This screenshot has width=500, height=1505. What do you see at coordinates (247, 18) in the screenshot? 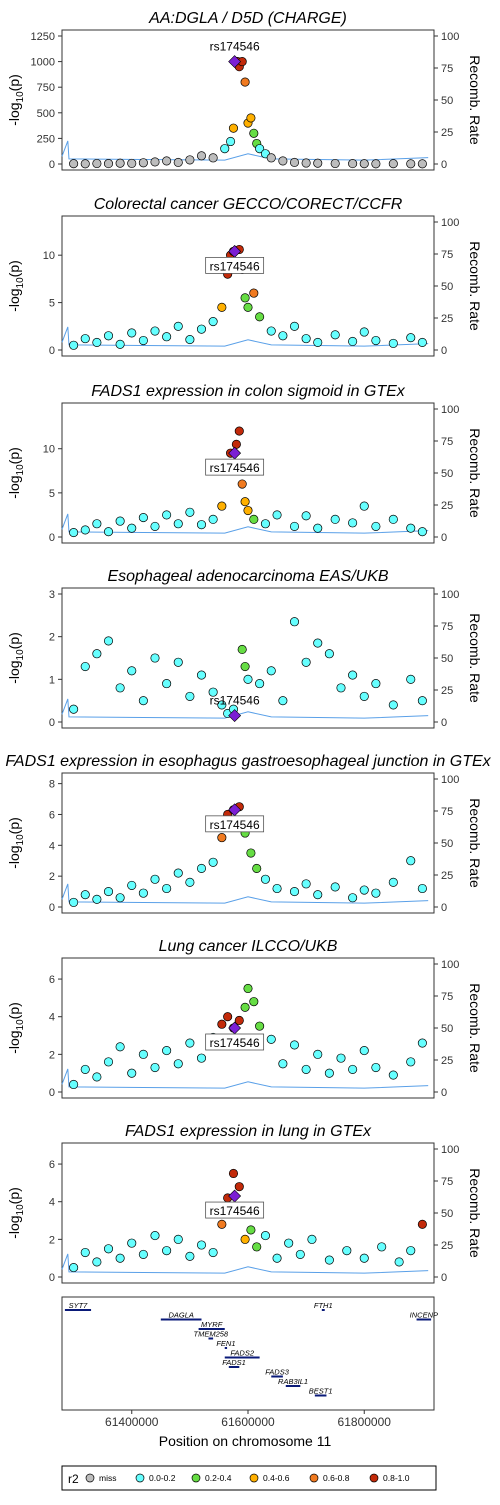
I see `panel-title: AA:DGLA / D5D (CHARGE)` at bounding box center [247, 18].